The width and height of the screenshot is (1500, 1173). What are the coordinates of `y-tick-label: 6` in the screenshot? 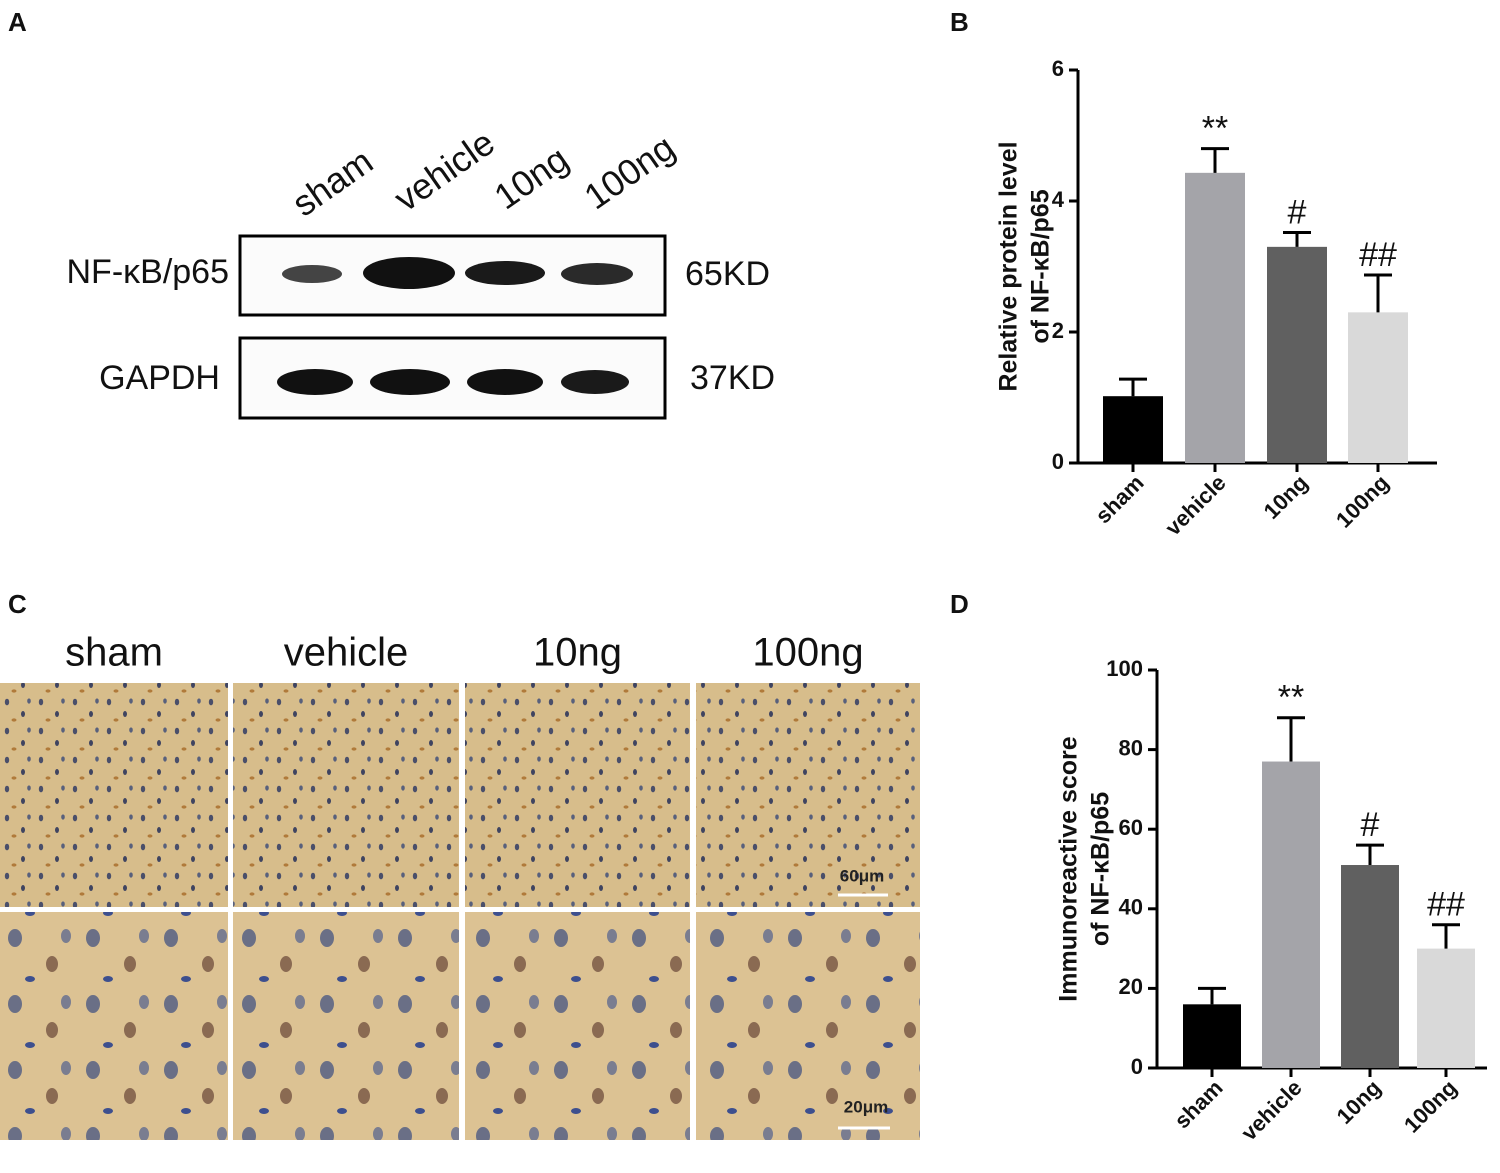 It's located at (1058, 68).